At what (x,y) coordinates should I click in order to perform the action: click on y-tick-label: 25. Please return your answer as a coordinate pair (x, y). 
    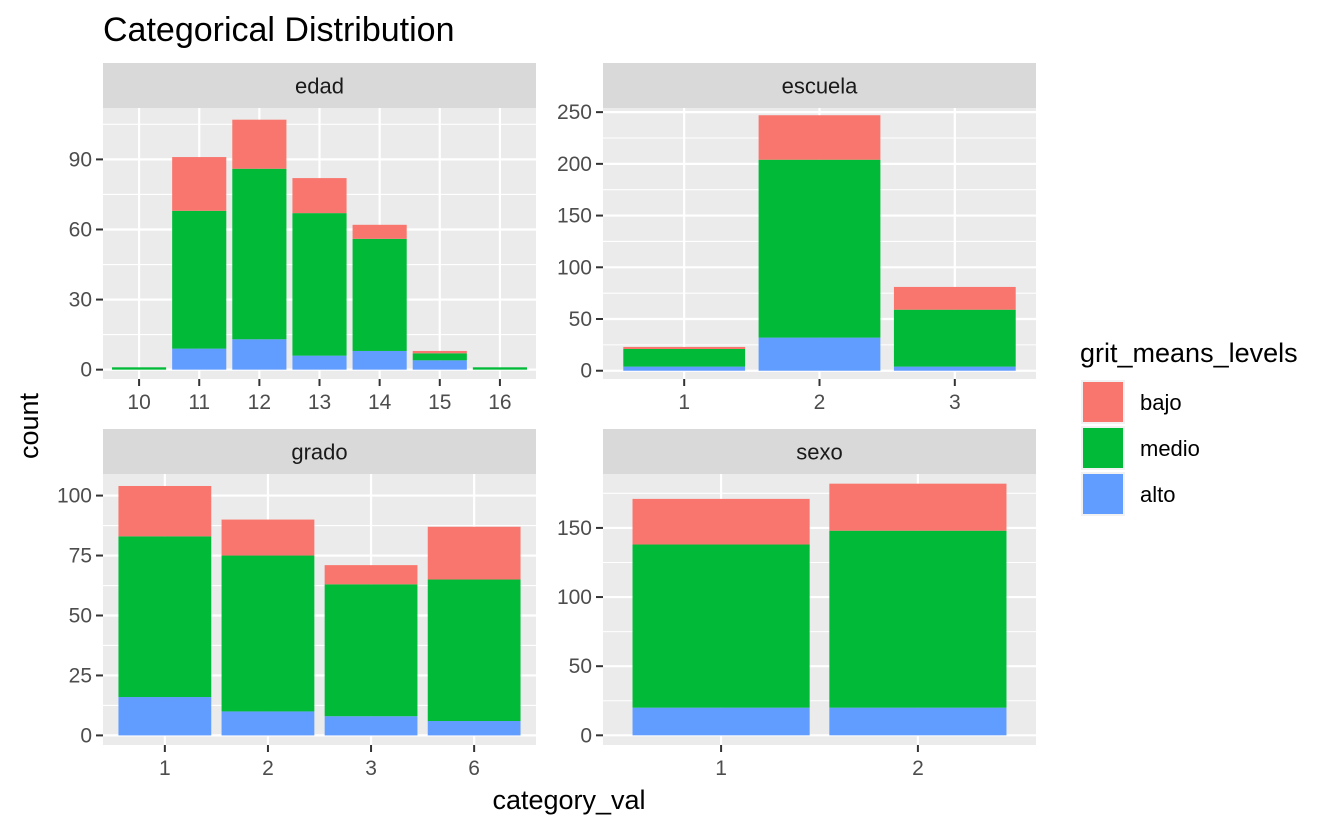
    Looking at the image, I should click on (80, 675).